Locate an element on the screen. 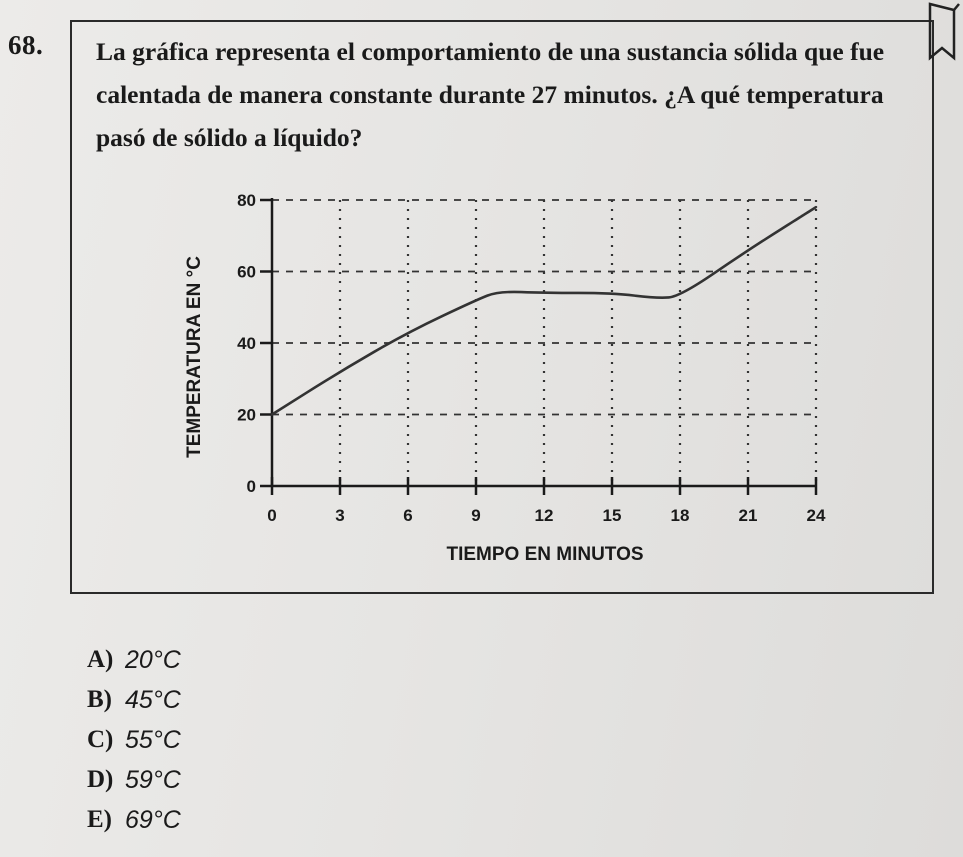  option-a: A) 20°C is located at coordinates (134, 660).